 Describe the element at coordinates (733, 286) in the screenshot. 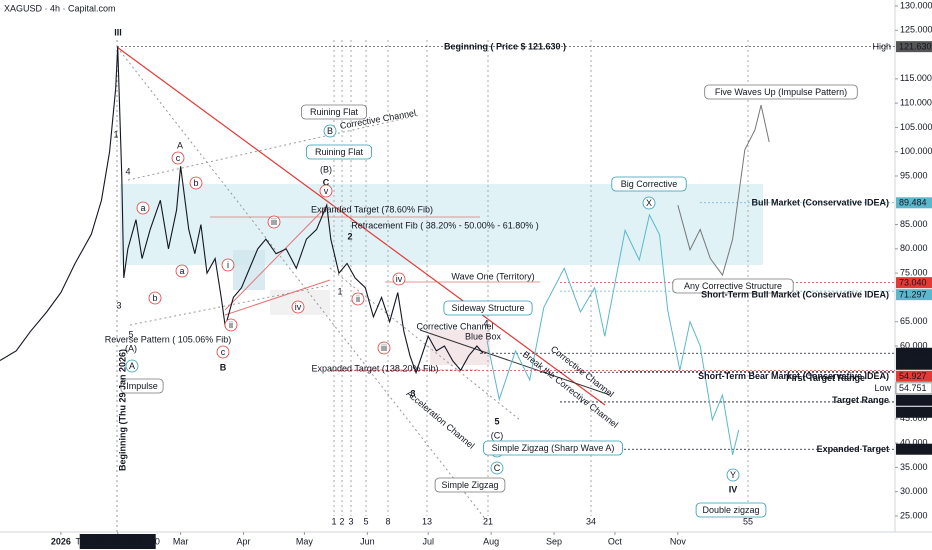

I see `note-text: Any Corrective Structure` at that location.